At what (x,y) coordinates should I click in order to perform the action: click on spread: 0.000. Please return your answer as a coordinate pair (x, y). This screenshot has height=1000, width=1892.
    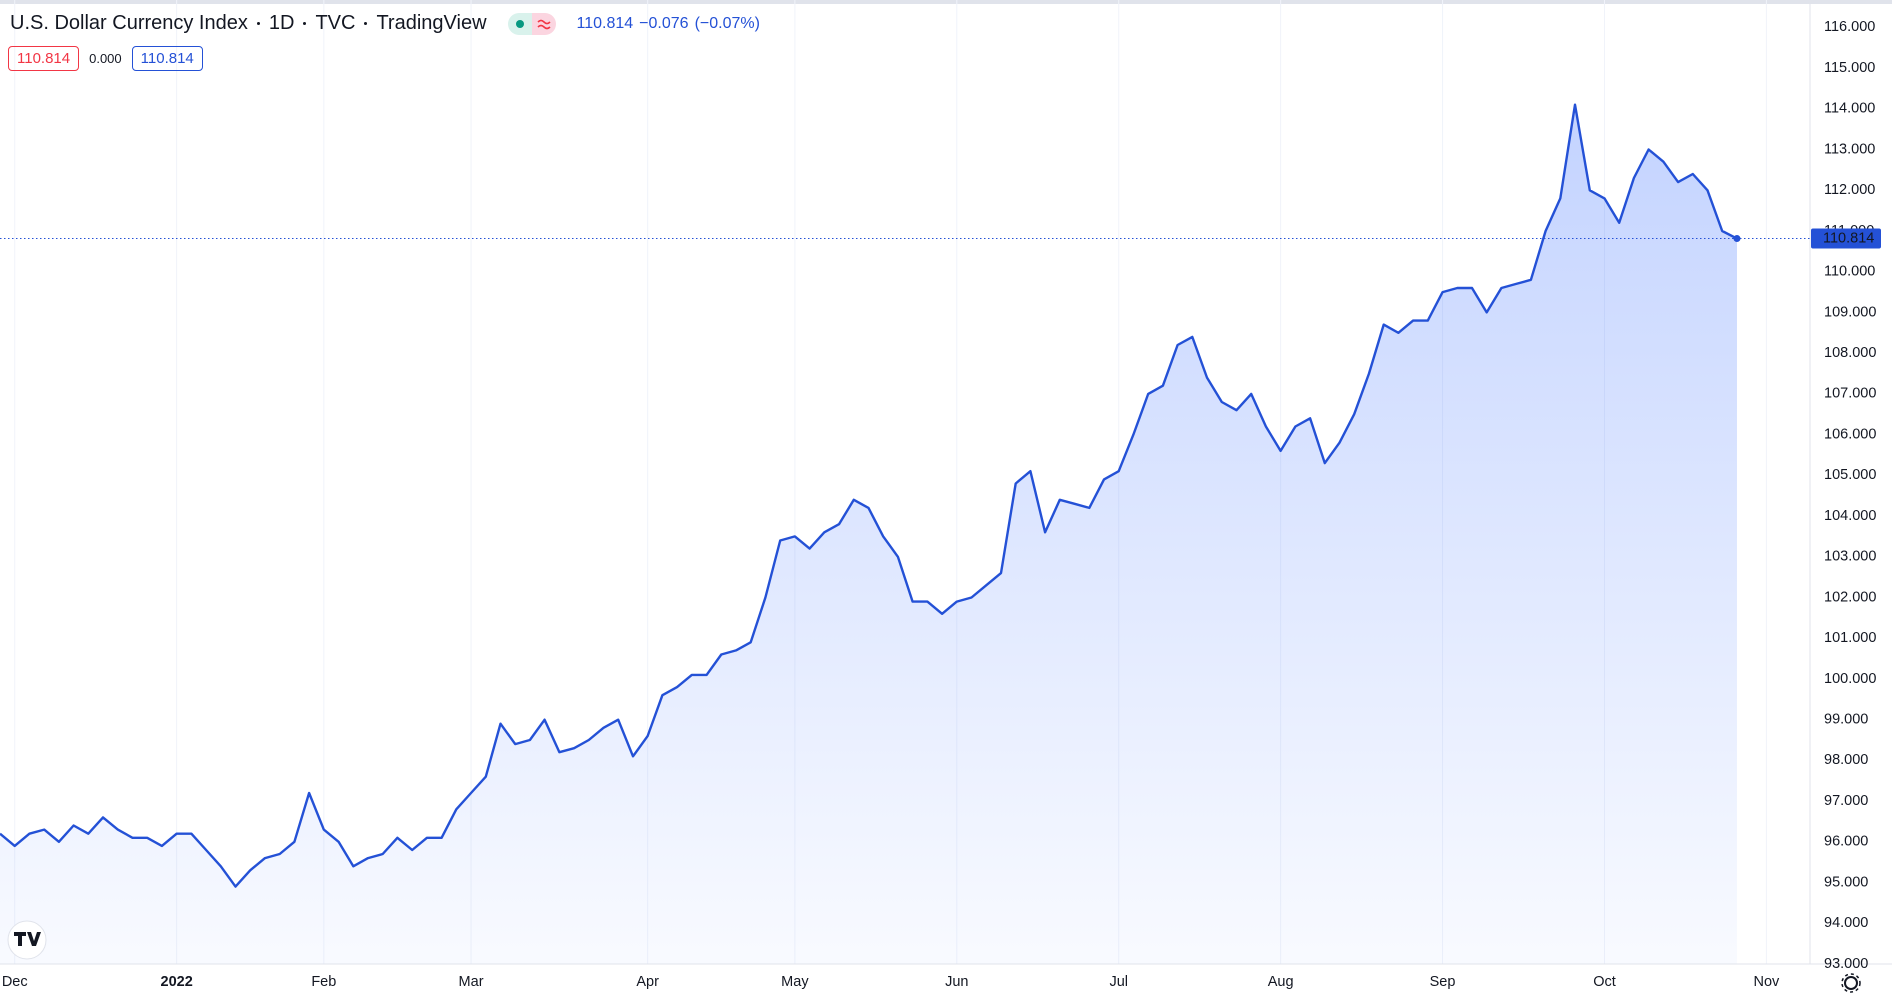
    Looking at the image, I should click on (105, 58).